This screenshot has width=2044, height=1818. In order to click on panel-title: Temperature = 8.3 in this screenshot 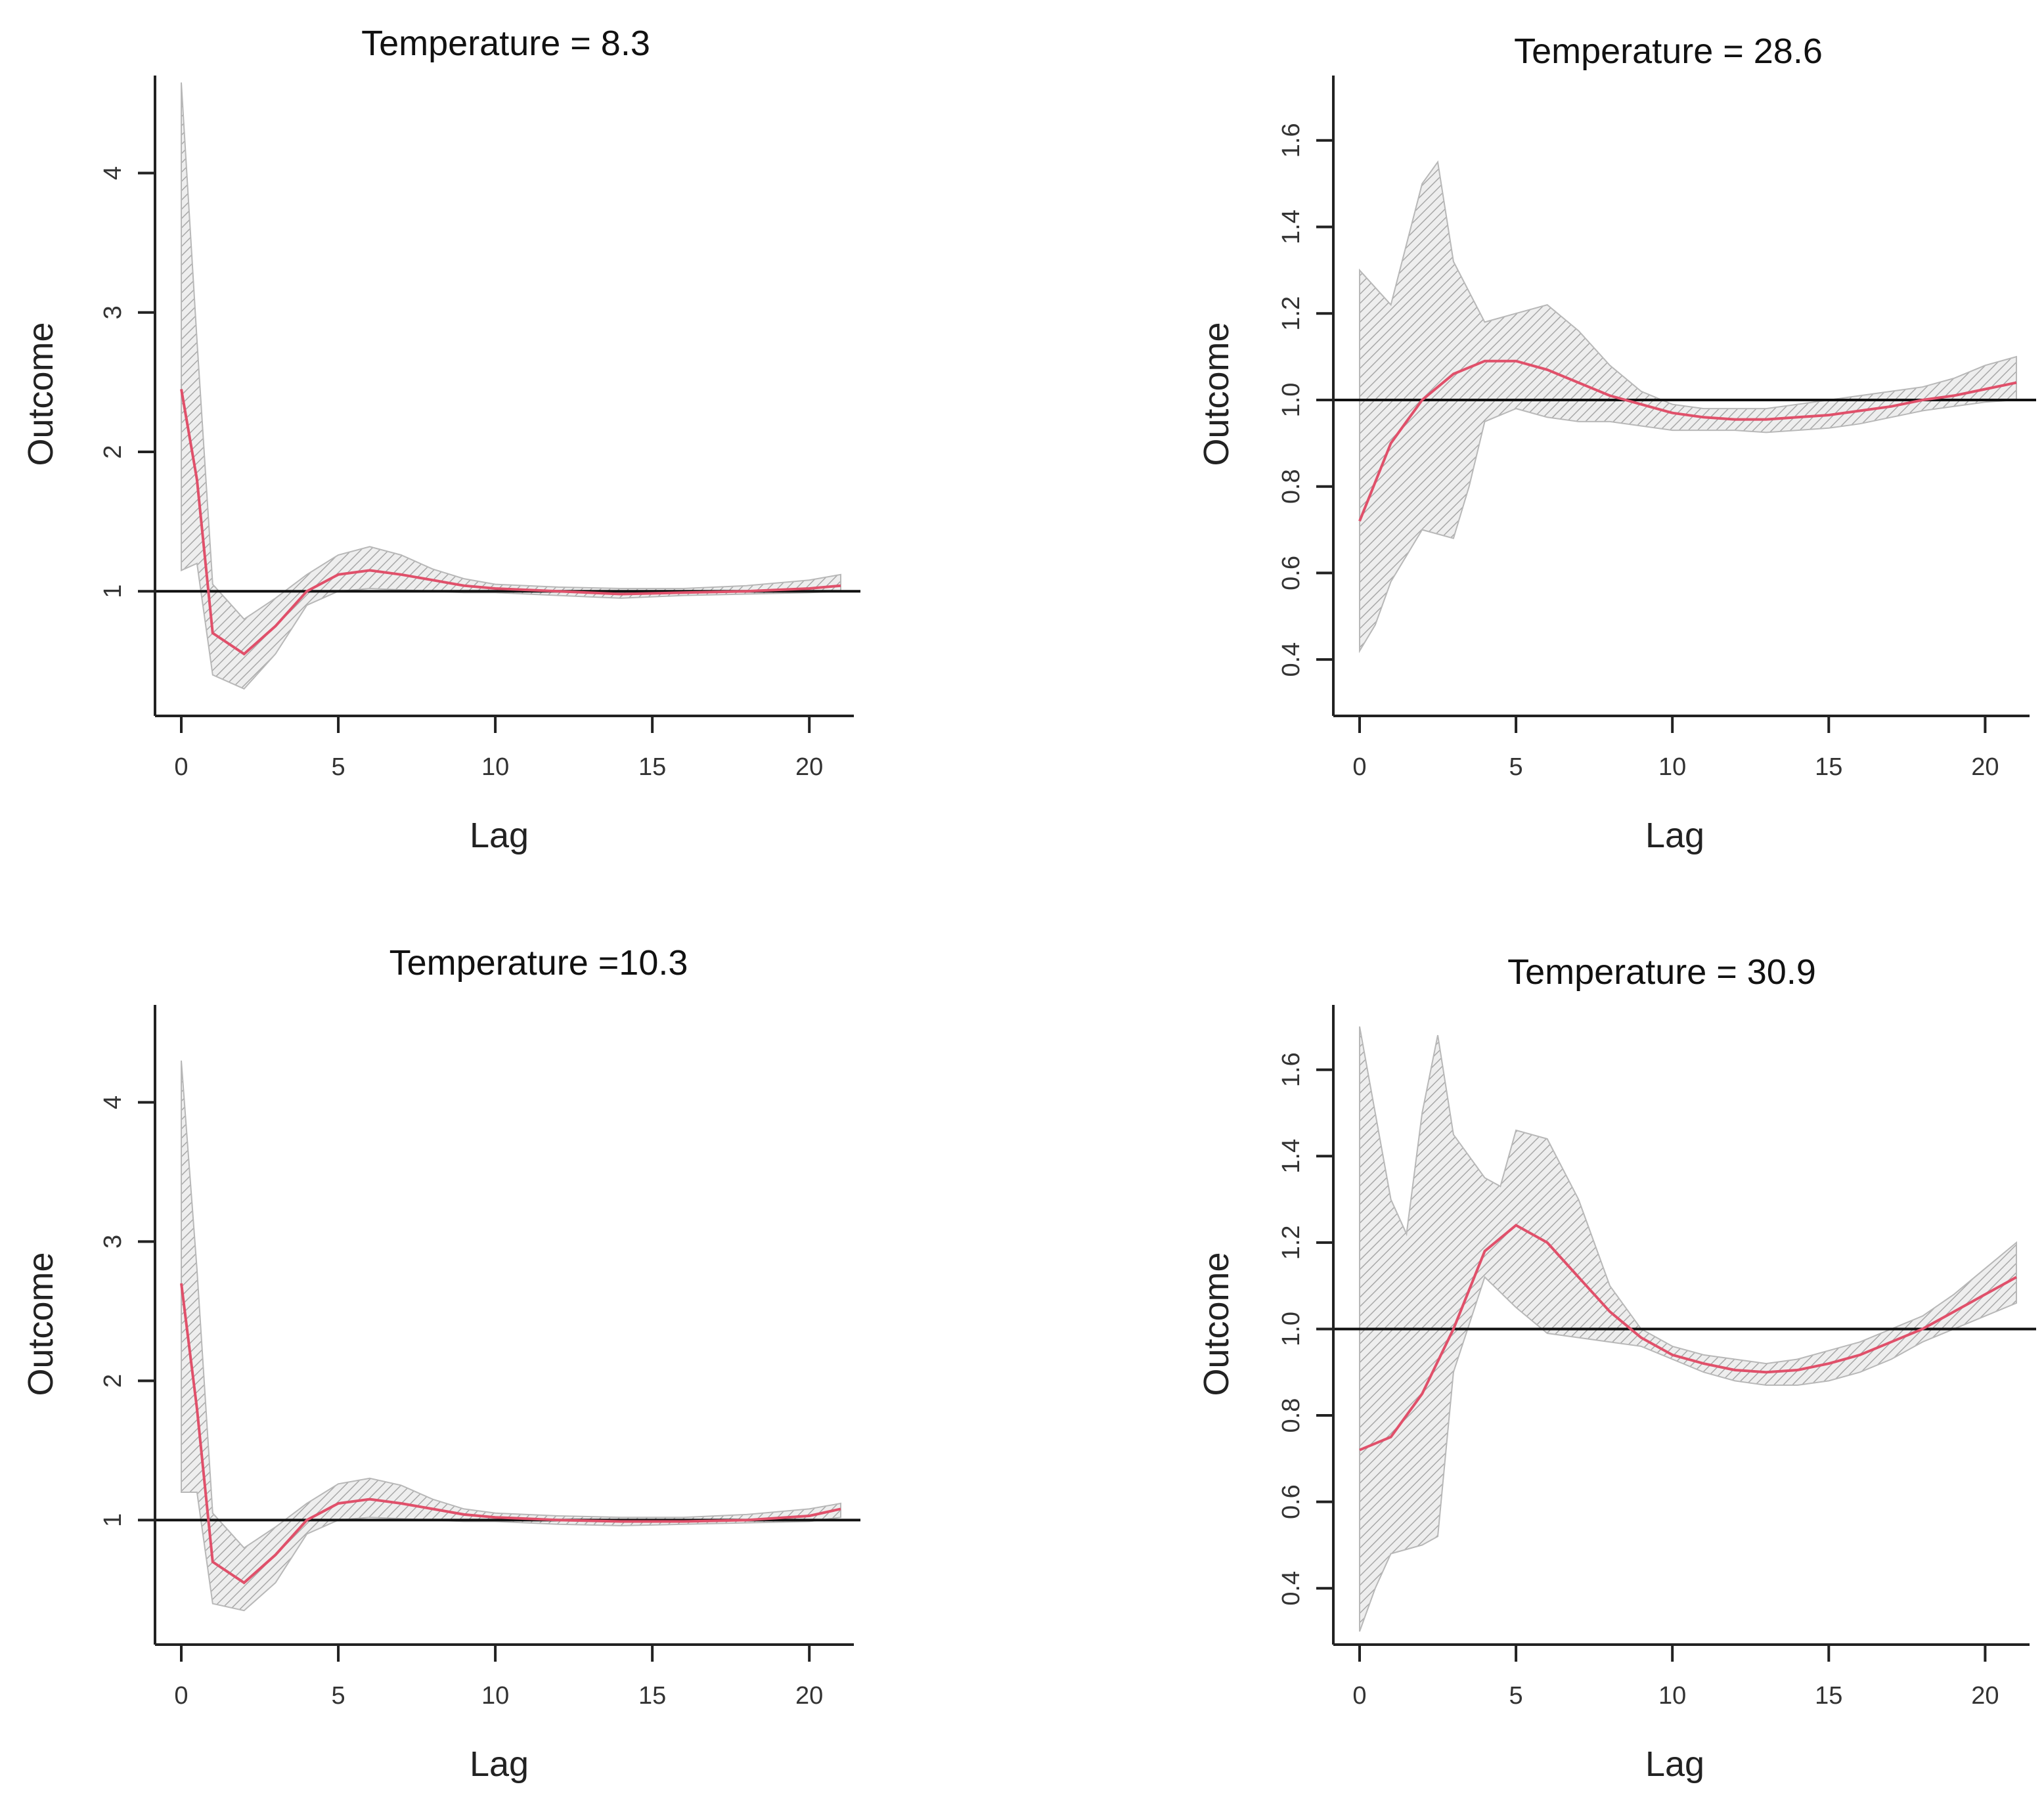, I will do `click(505, 43)`.